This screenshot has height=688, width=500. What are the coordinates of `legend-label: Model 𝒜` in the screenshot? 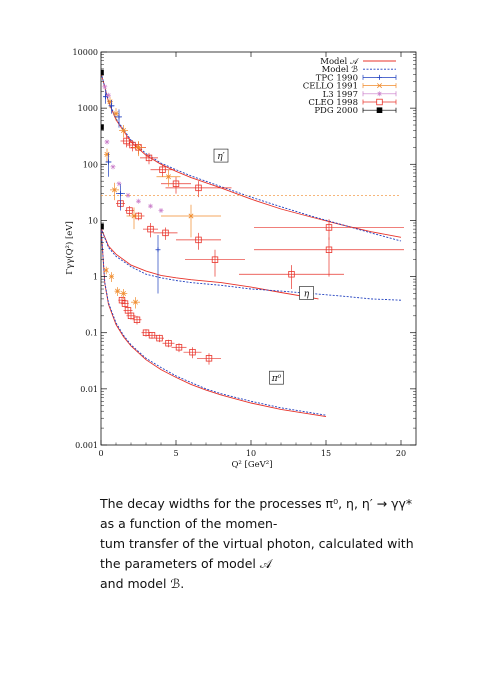 It's located at (340, 62).